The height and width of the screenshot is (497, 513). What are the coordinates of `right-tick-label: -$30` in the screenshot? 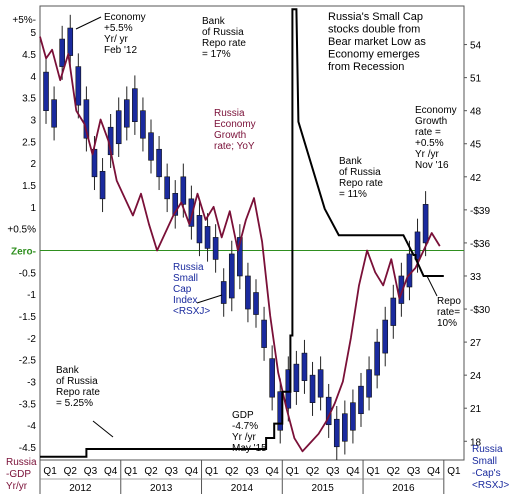 It's located at (480, 310).